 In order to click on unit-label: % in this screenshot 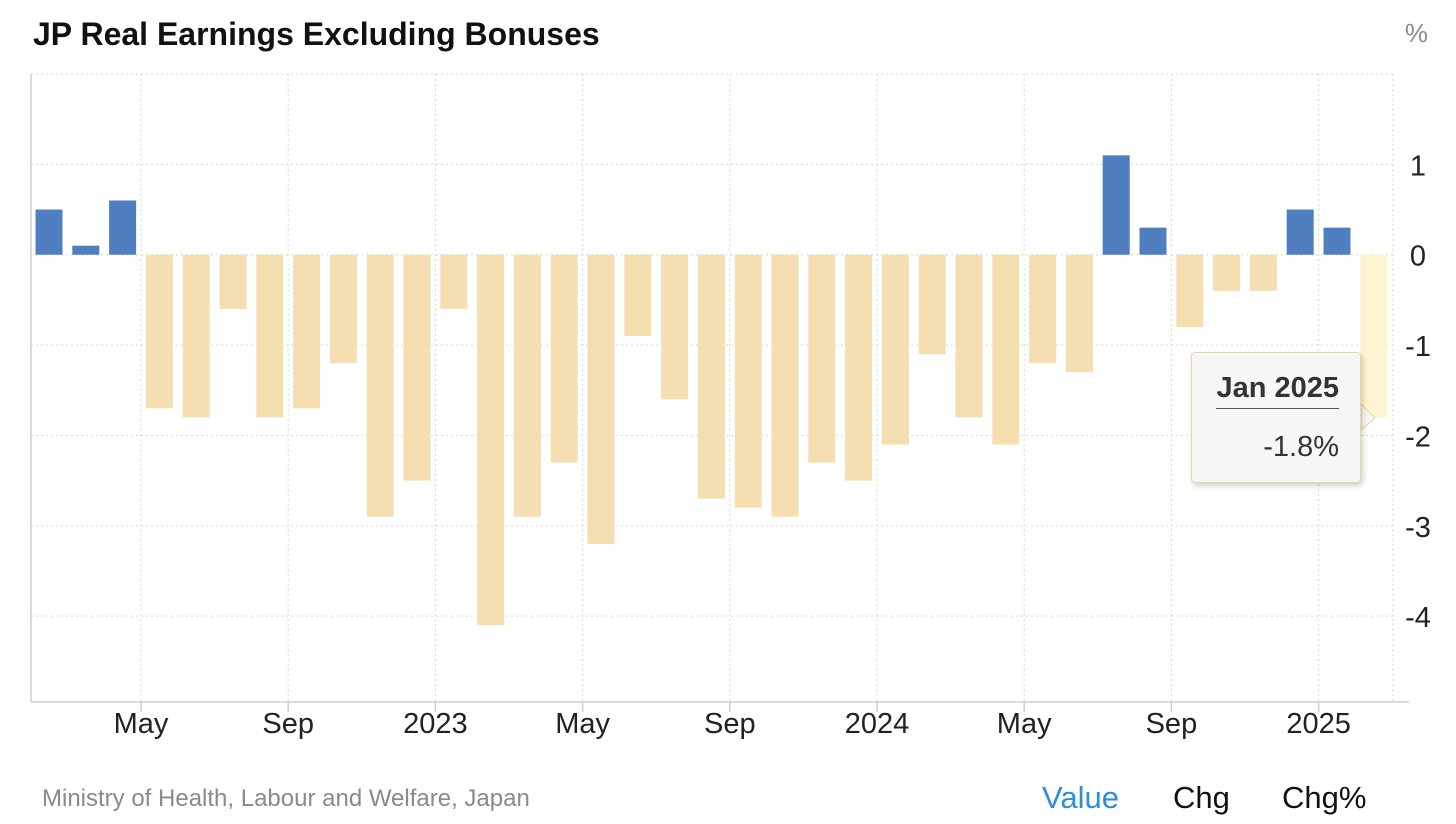, I will do `click(1416, 33)`.